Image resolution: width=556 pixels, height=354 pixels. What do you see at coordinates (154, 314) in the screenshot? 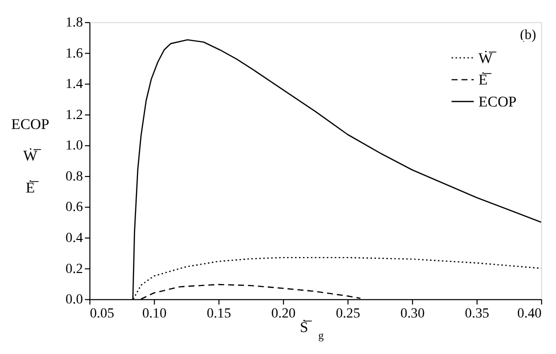
I see `x-tick-label: 0.10` at bounding box center [154, 314].